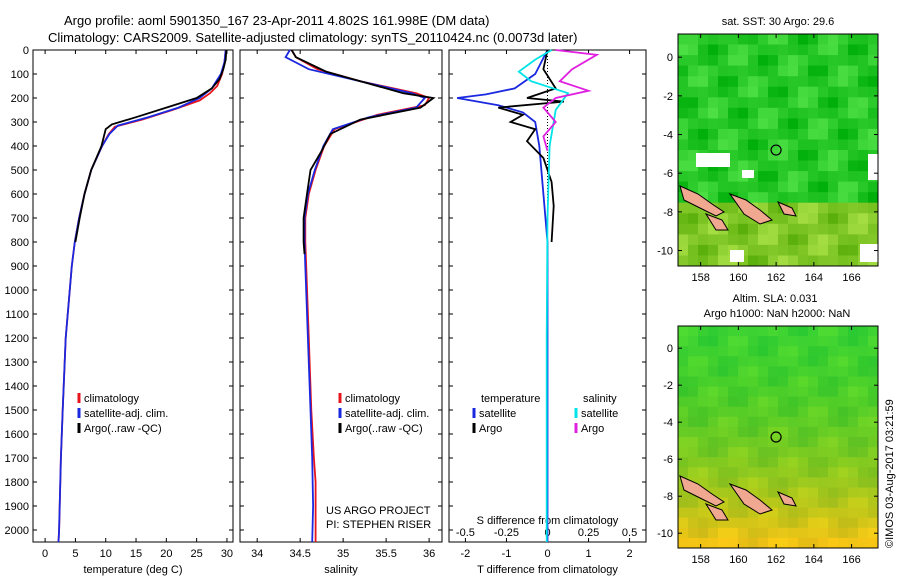 This screenshot has height=580, width=900. I want to click on map1-x-tick-label: 160, so click(738, 560).